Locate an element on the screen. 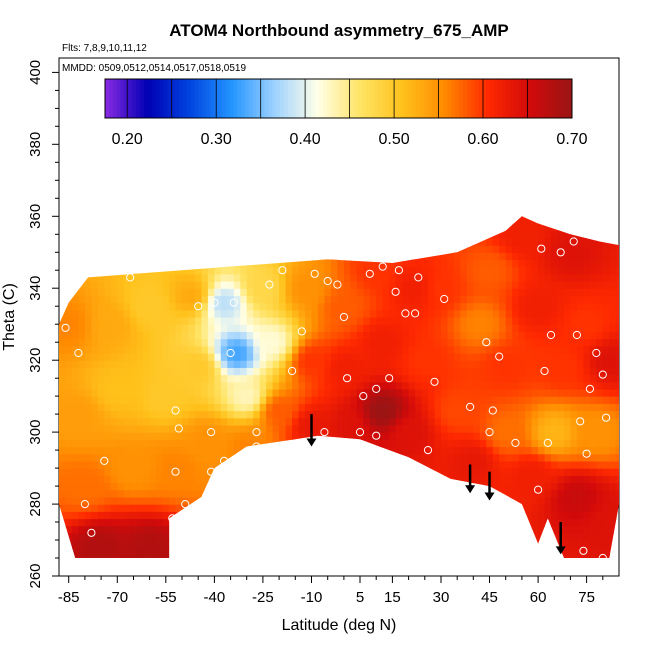 Image resolution: width=650 pixels, height=650 pixels. observation-point is located at coordinates (606, 417).